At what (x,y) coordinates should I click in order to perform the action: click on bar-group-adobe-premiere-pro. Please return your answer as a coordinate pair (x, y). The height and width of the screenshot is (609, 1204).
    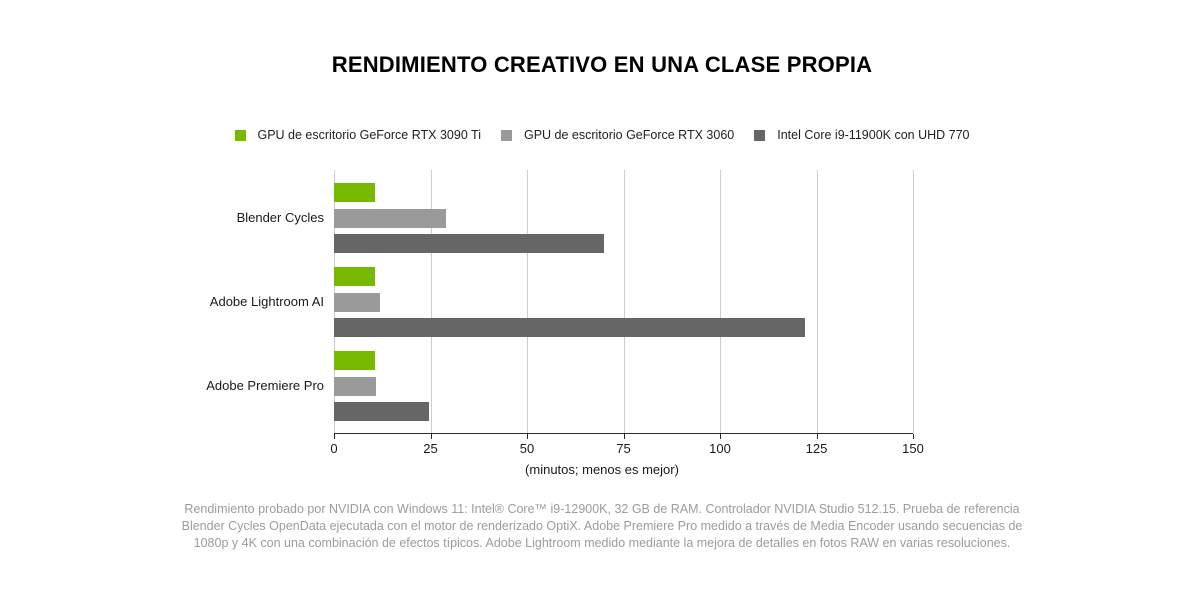
    Looking at the image, I should click on (623, 386).